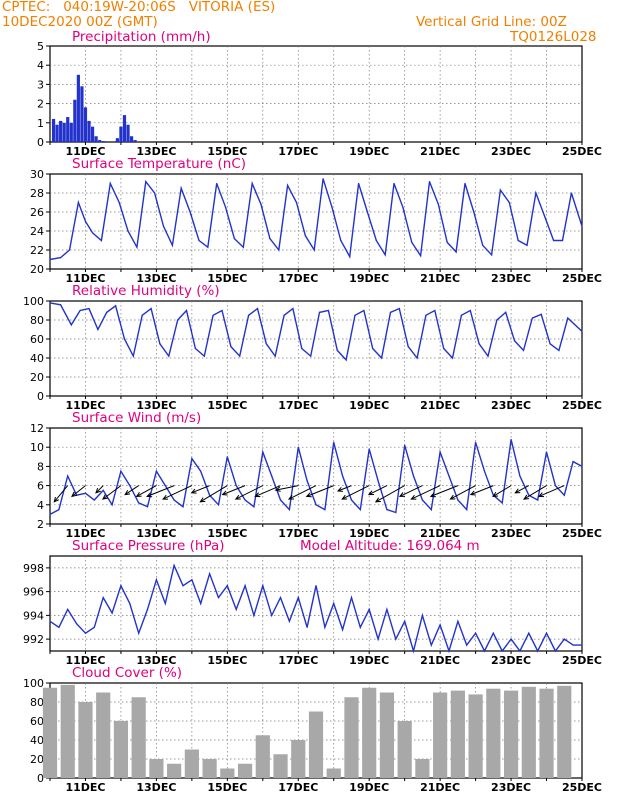 The width and height of the screenshot is (618, 800). I want to click on header-grid-note: Vertical Grid Line: 00Z, so click(491, 22).